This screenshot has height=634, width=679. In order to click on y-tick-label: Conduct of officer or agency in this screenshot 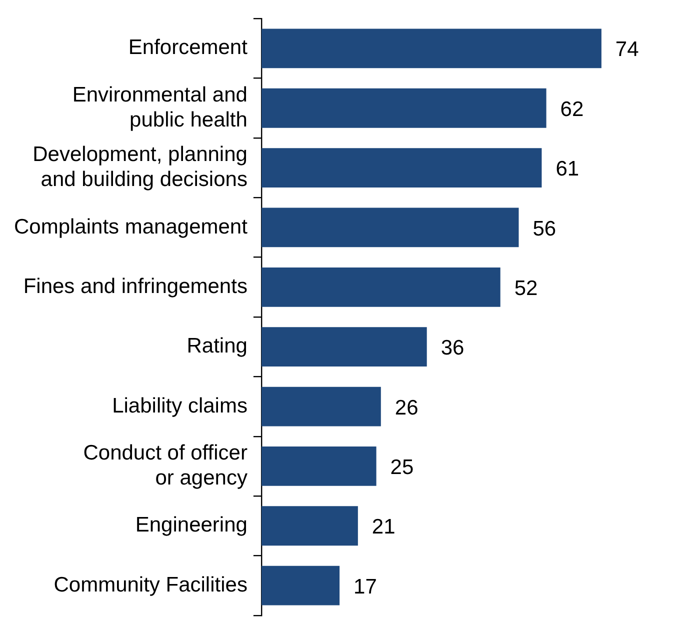, I will do `click(165, 465)`.